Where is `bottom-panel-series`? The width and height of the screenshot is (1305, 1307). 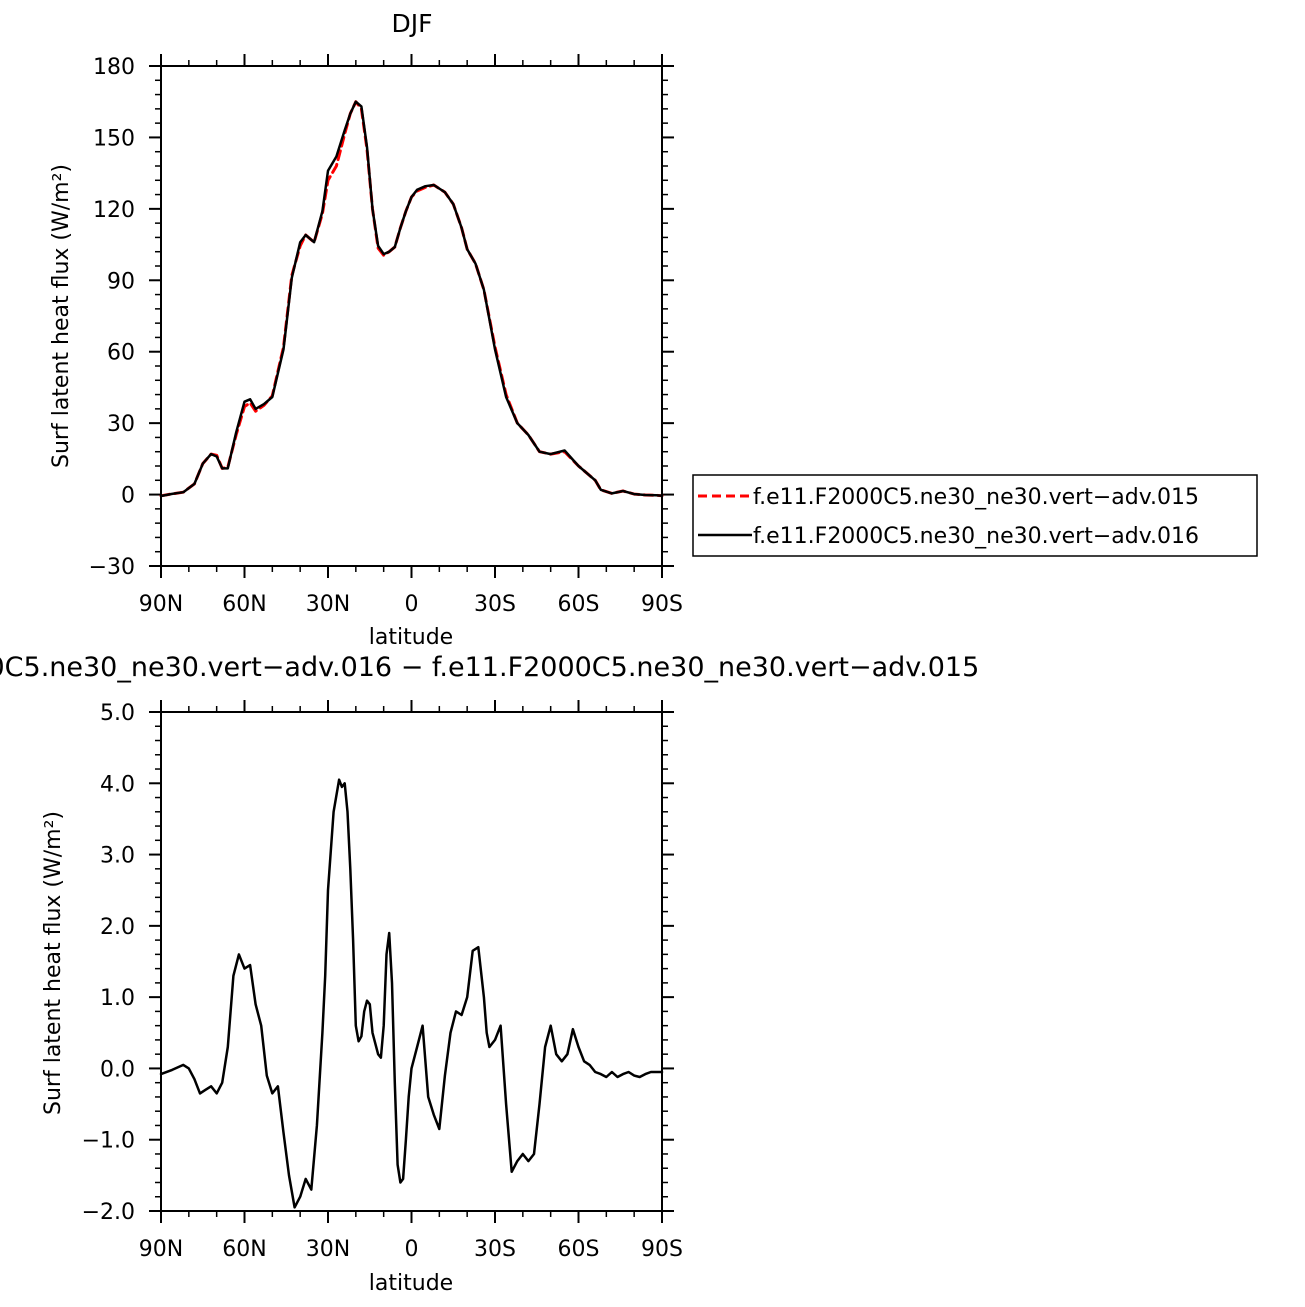
bottom-panel-series is located at coordinates (411, 993).